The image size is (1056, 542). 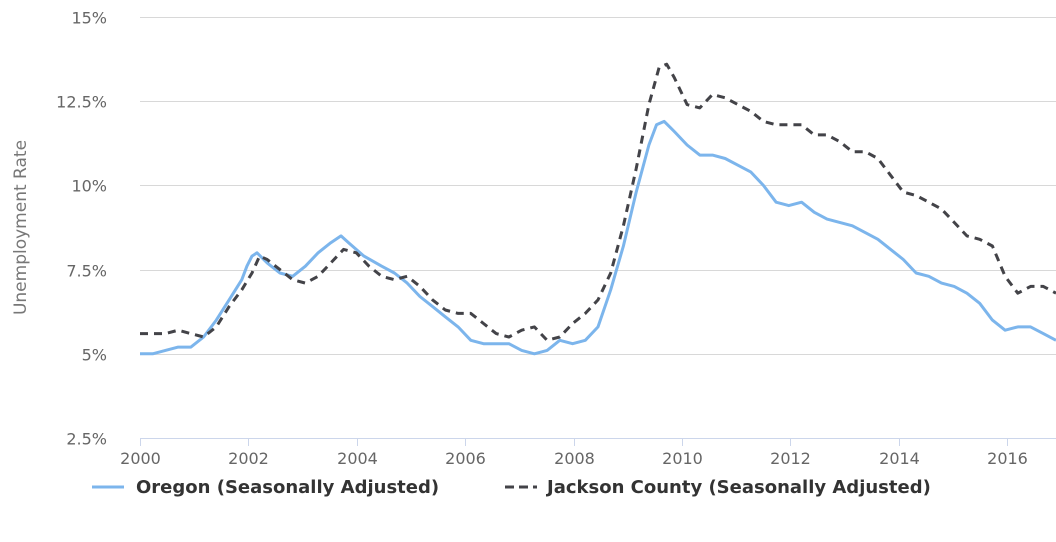 I want to click on y-tick-label: 12.5%, so click(x=81, y=102).